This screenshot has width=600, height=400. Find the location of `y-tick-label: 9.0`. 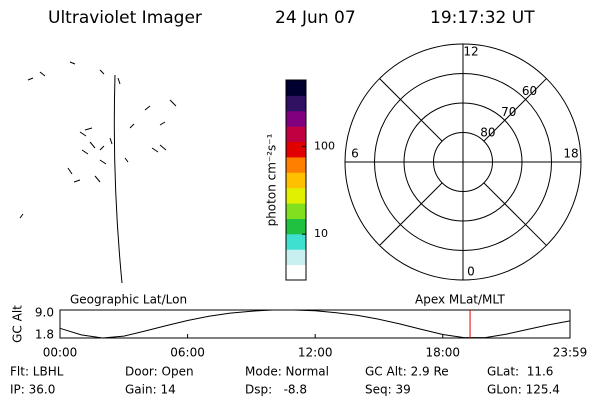

y-tick-label: 9.0 is located at coordinates (44, 313).